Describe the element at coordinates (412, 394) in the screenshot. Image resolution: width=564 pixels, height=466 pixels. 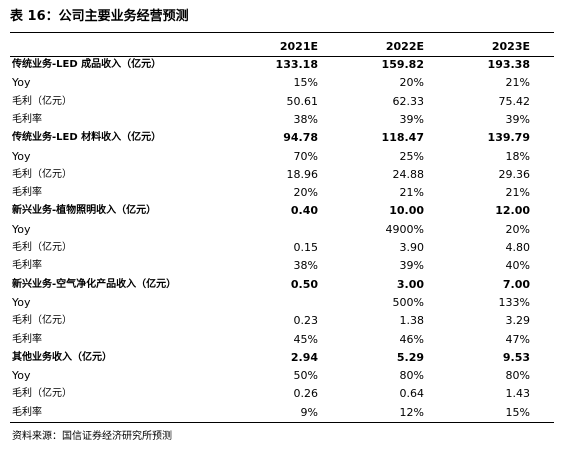
I see `cell: 0.64` at that location.